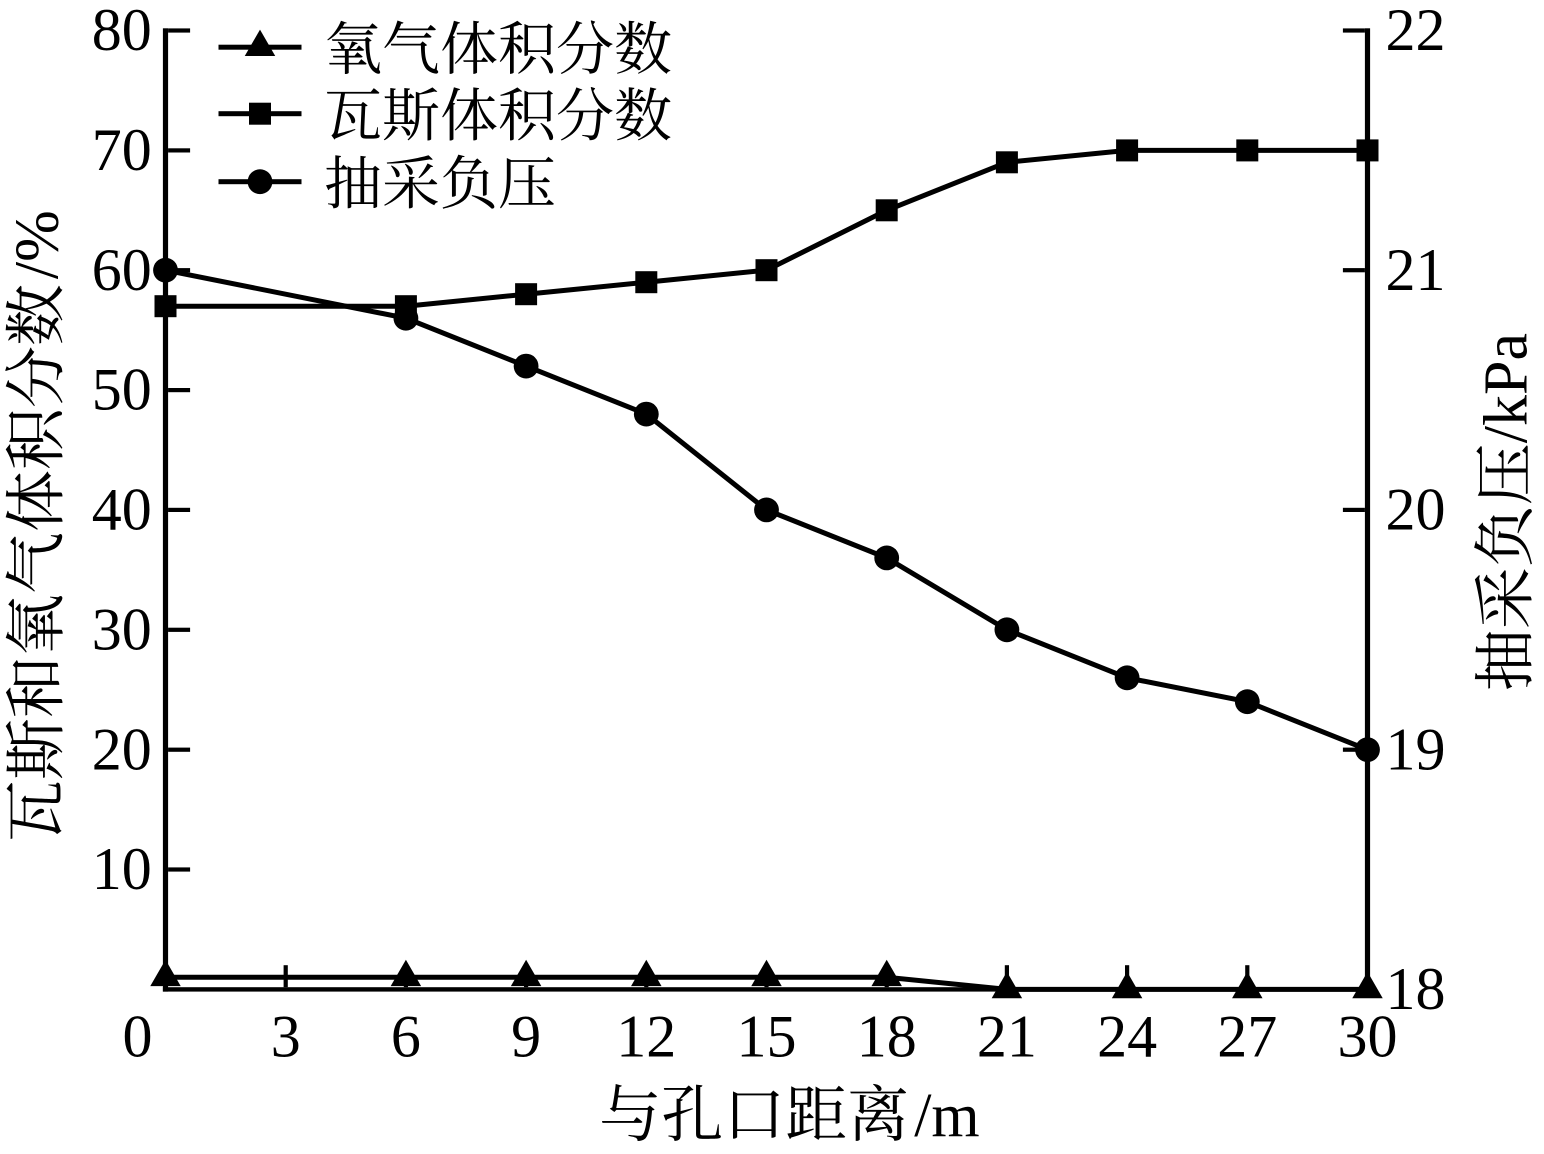 Image resolution: width=1544 pixels, height=1154 pixels. What do you see at coordinates (122, 31) in the screenshot?
I see `svg-text: 80` at bounding box center [122, 31].